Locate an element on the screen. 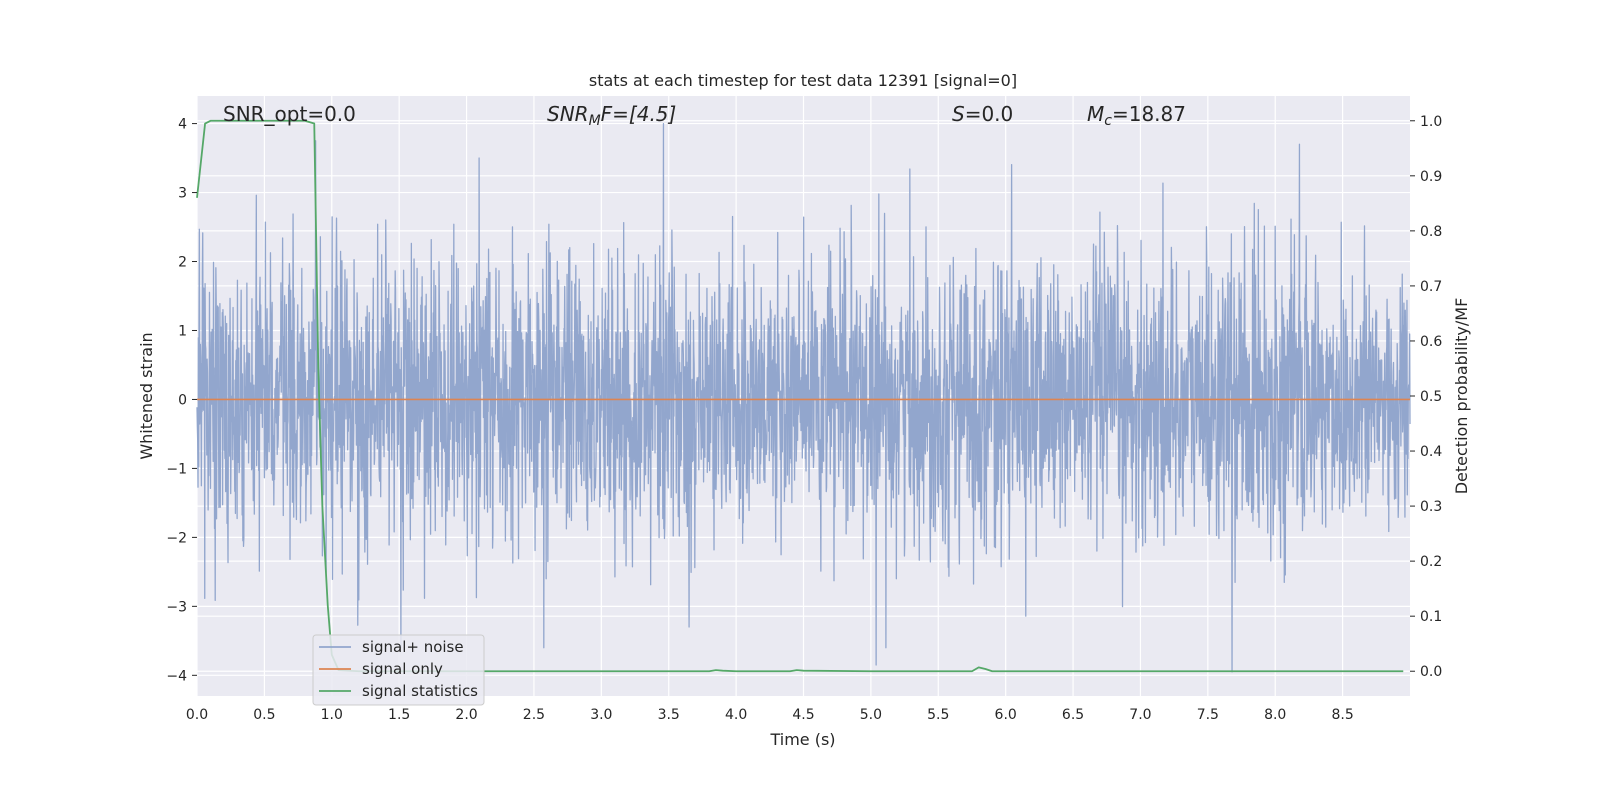  annotation-mc-rest: =18.87 is located at coordinates (1149, 114).